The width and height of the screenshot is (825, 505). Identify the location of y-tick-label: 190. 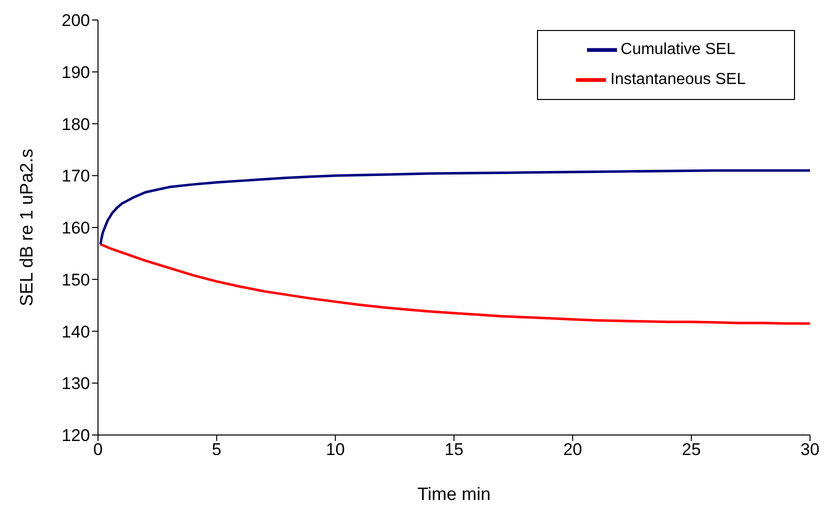
(76, 72).